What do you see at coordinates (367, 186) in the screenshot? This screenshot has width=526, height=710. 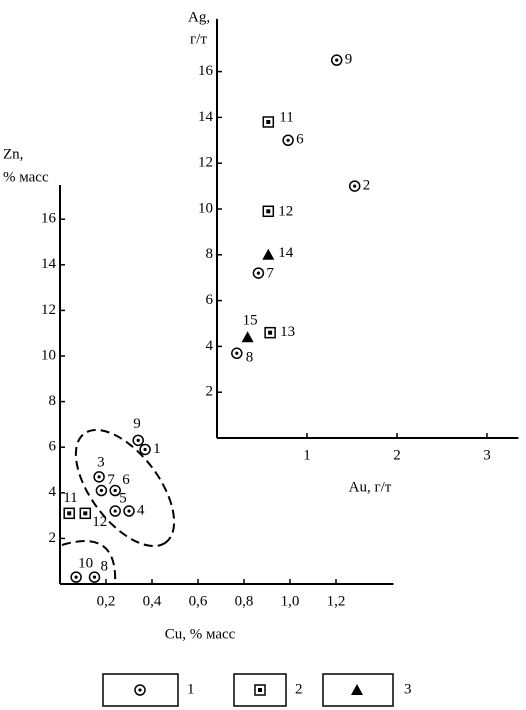 I see `point-label: 2` at bounding box center [367, 186].